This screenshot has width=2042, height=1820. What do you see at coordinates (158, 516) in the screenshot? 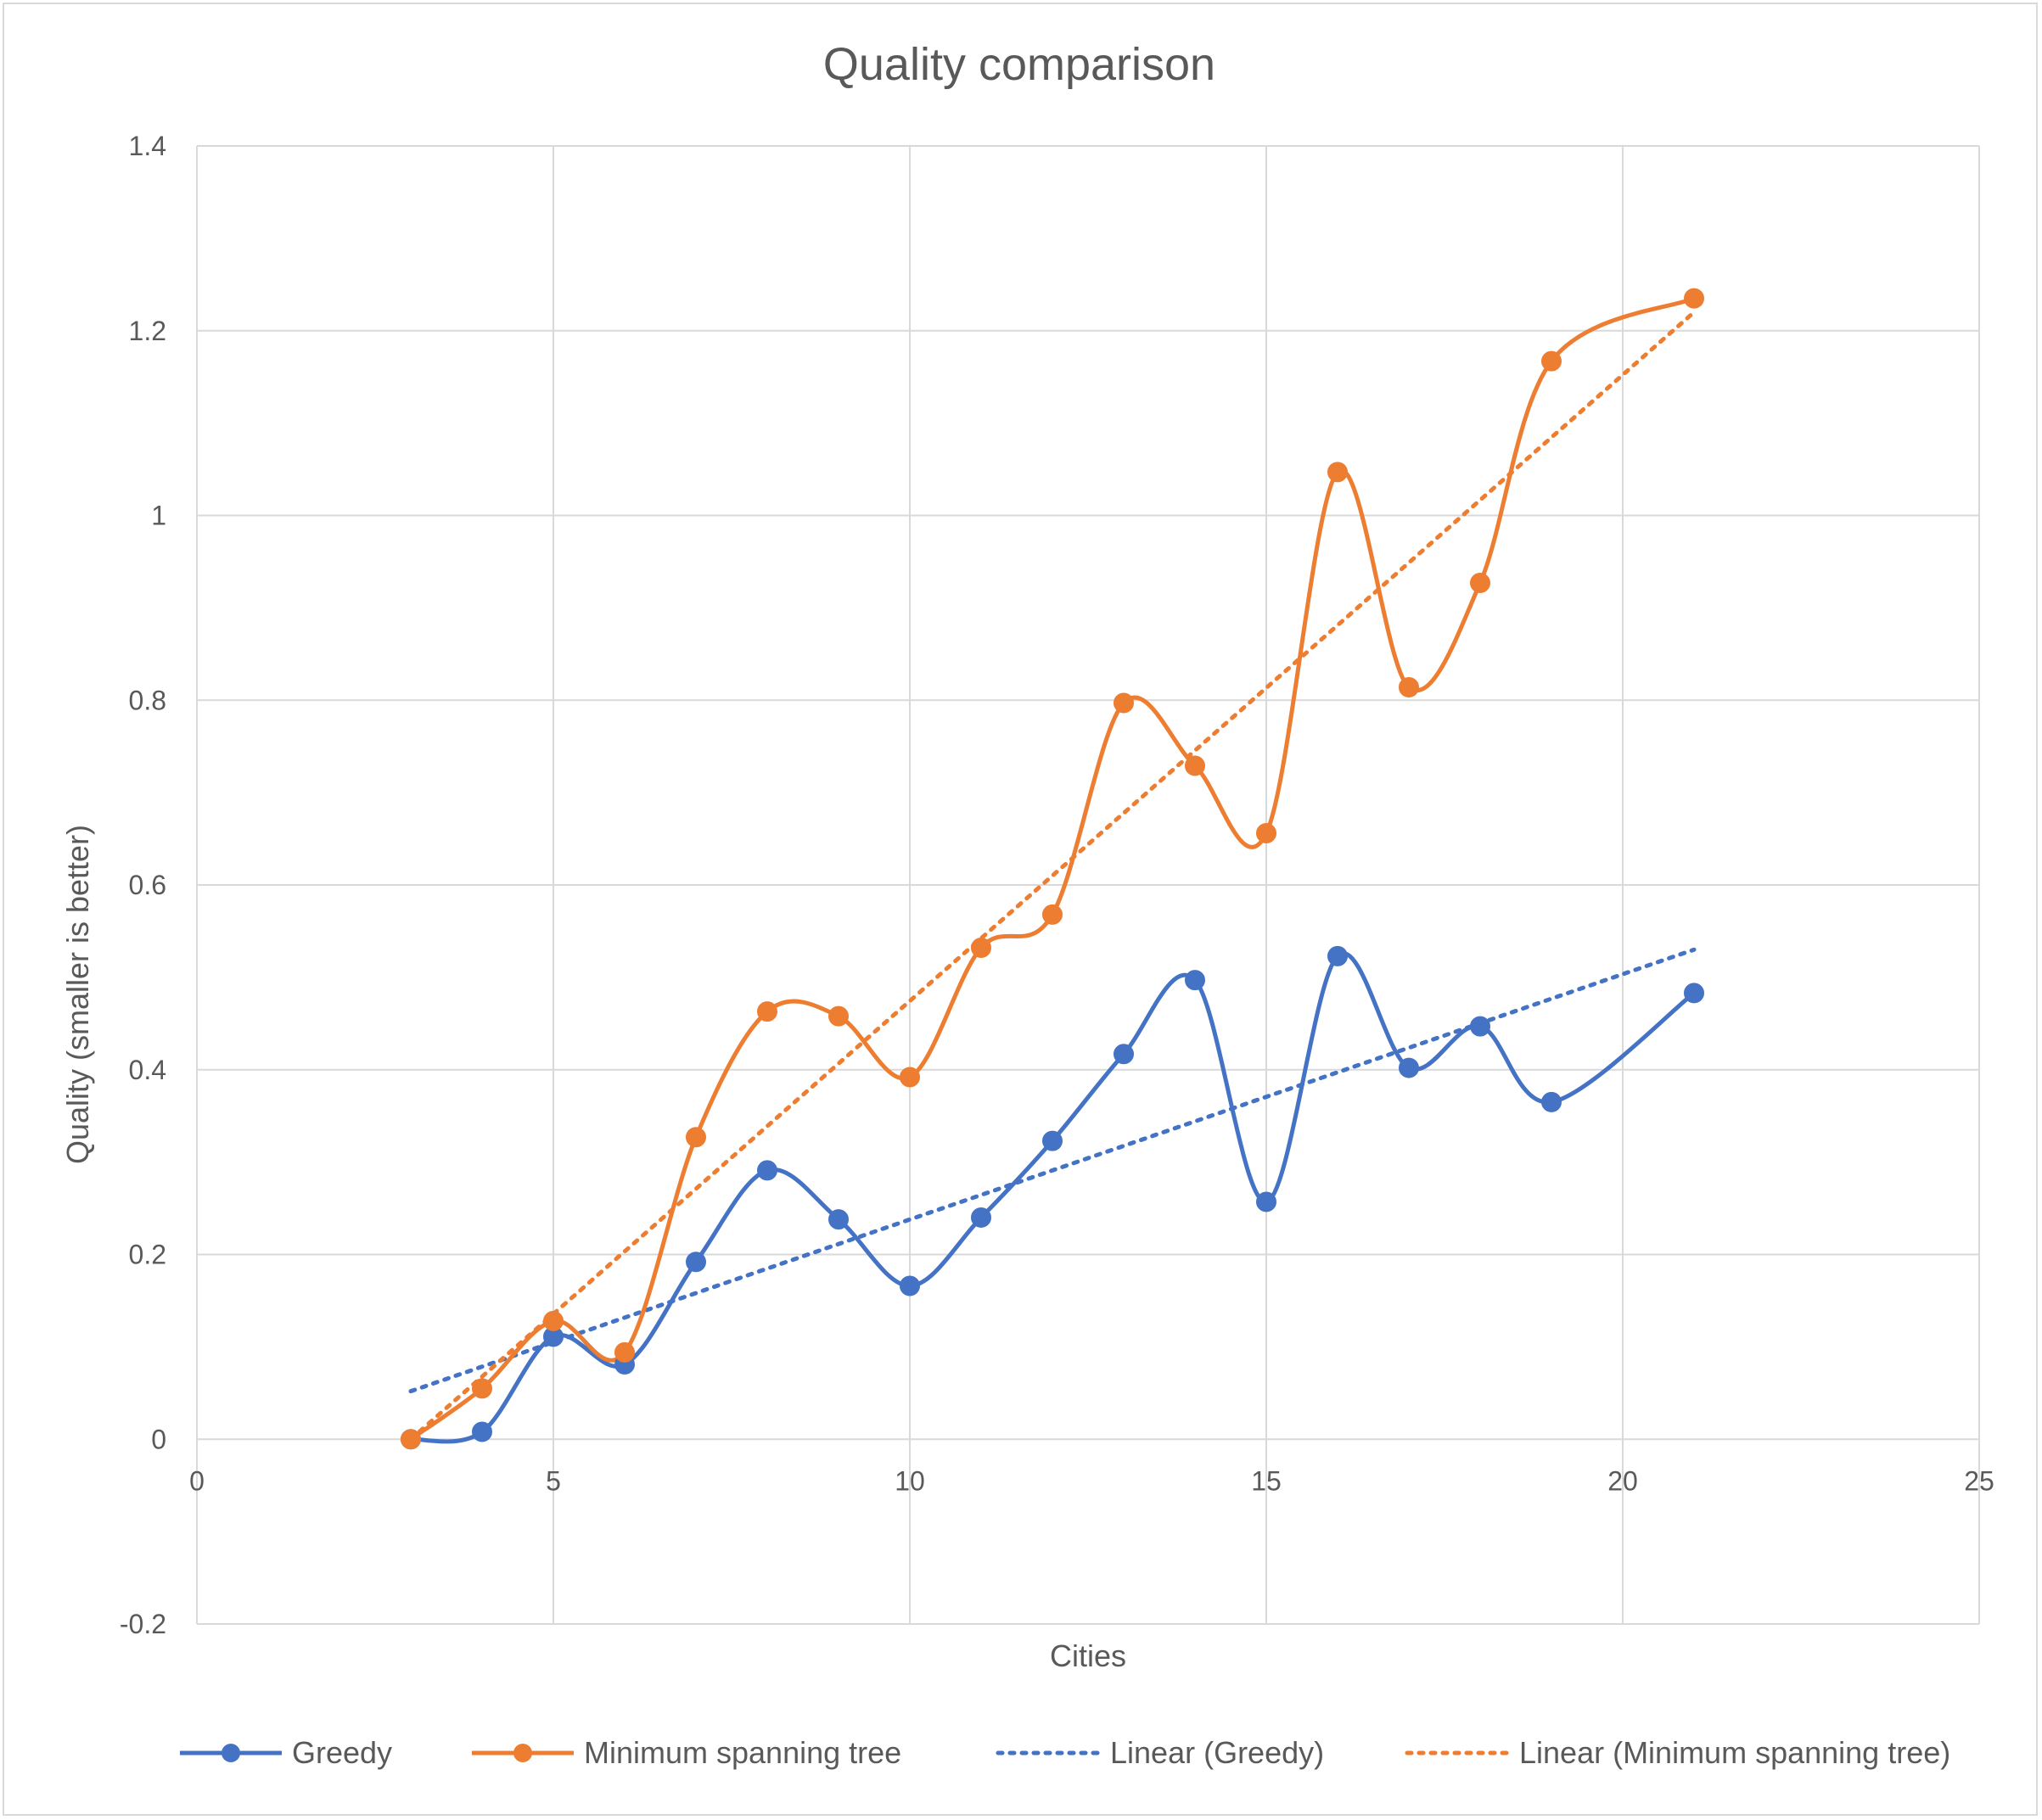
I see `y-tick-label: 1` at bounding box center [158, 516].